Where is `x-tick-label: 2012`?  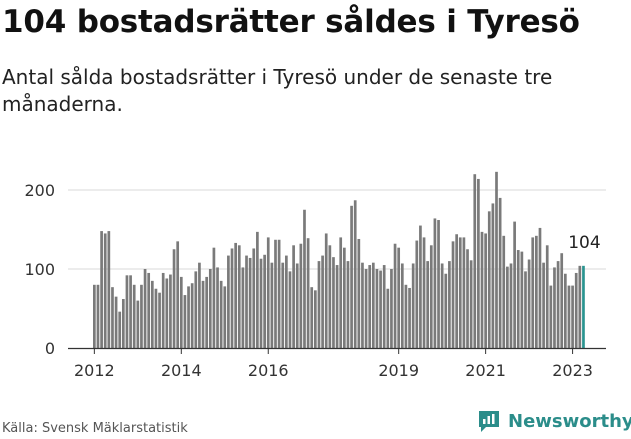
x-tick-label: 2012 is located at coordinates (94, 370).